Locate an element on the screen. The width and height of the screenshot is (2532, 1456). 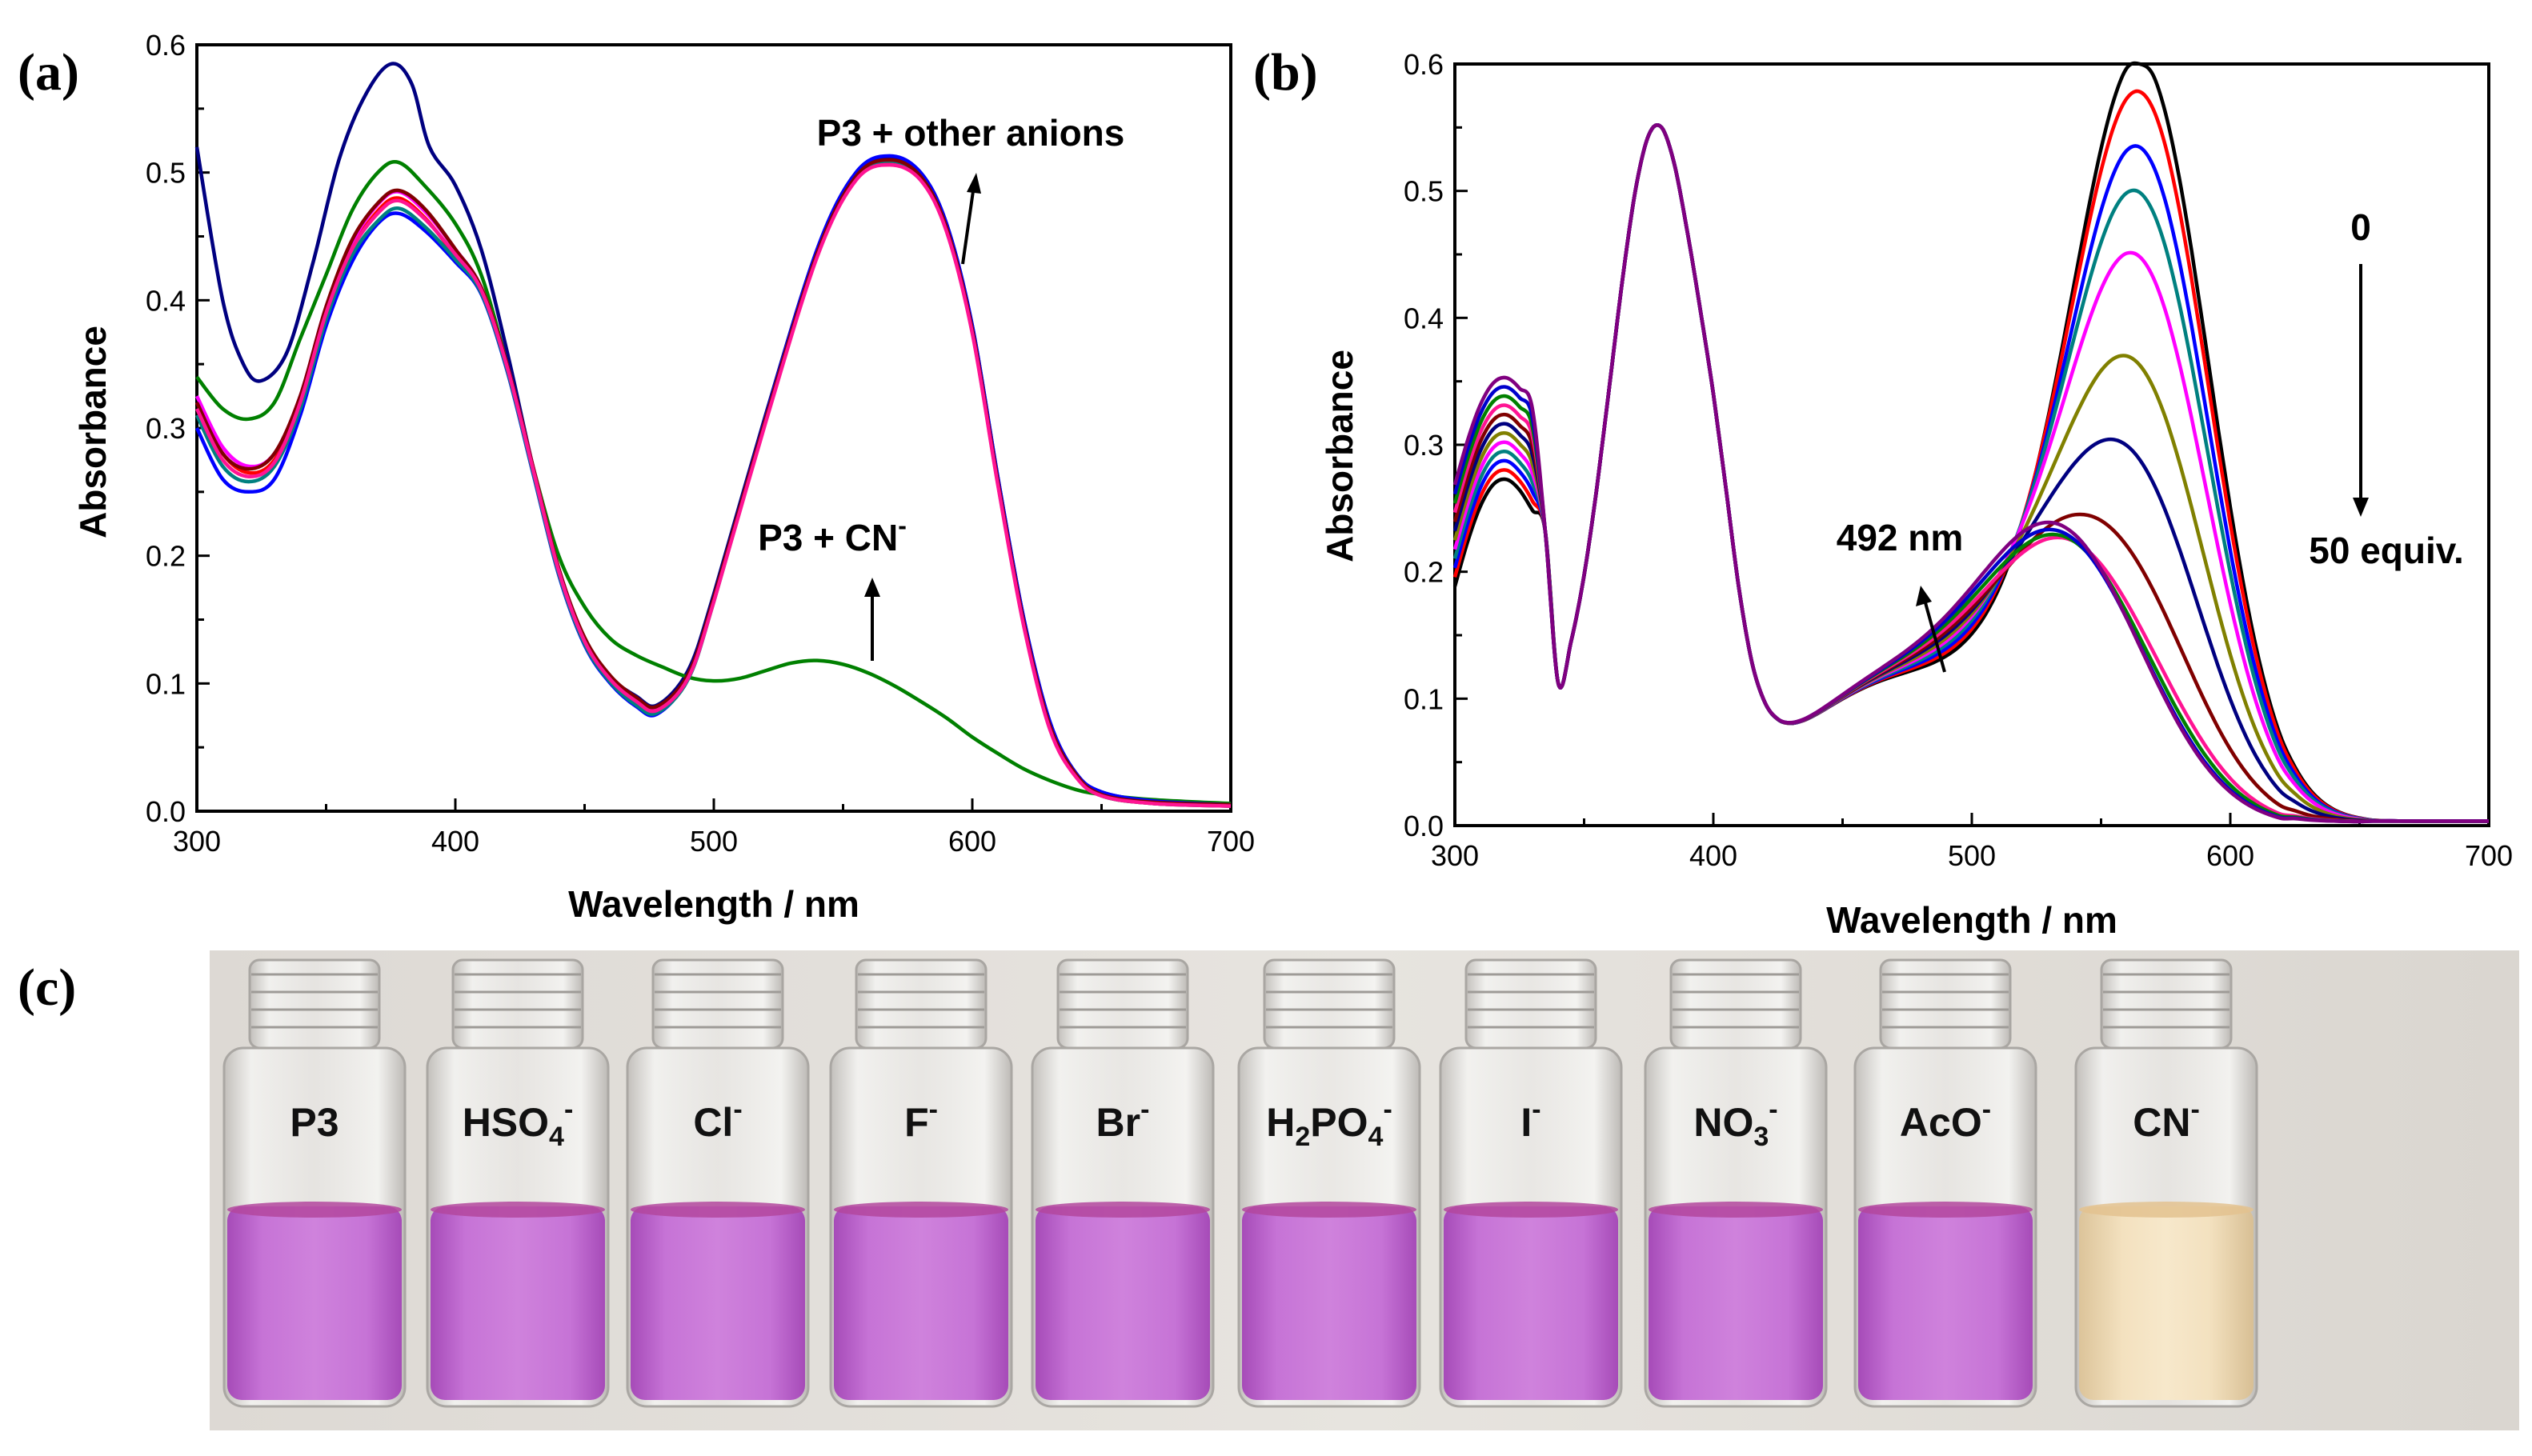
chart-a-arrow-cn-head is located at coordinates (872, 587).